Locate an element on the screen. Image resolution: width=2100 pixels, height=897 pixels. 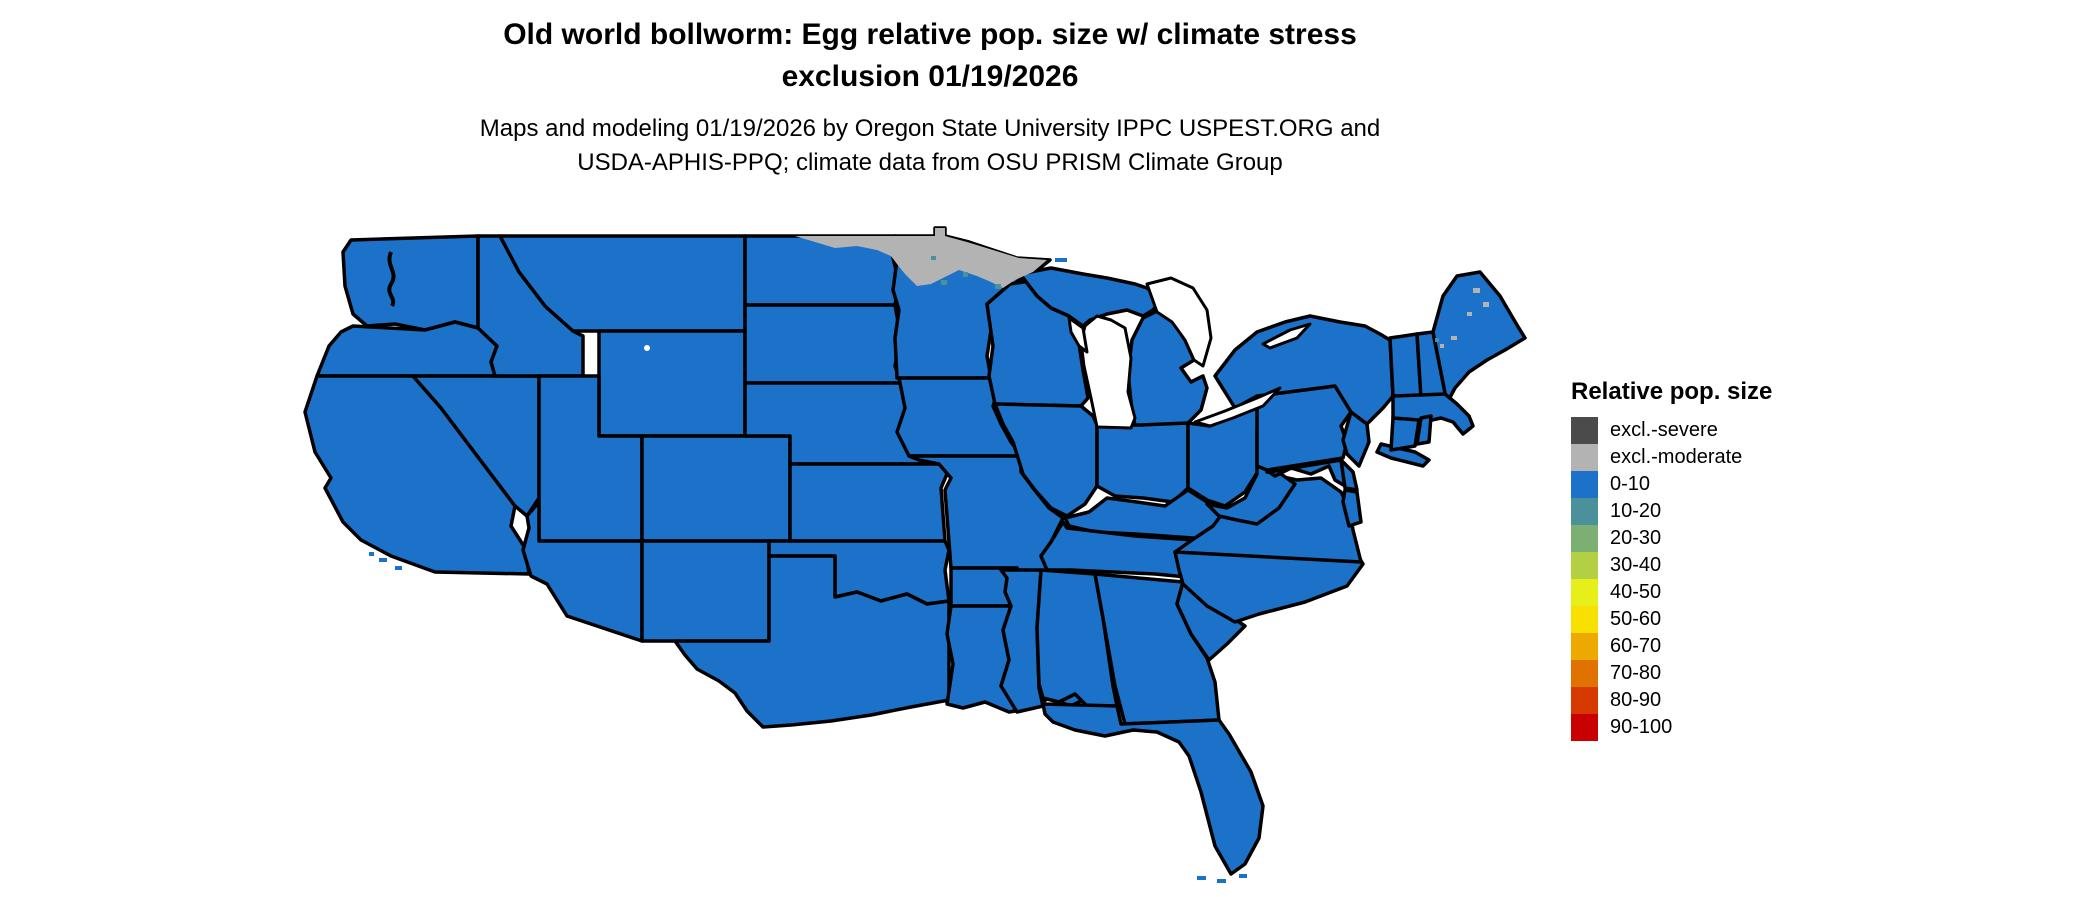
state-texas is located at coordinates (812, 641).